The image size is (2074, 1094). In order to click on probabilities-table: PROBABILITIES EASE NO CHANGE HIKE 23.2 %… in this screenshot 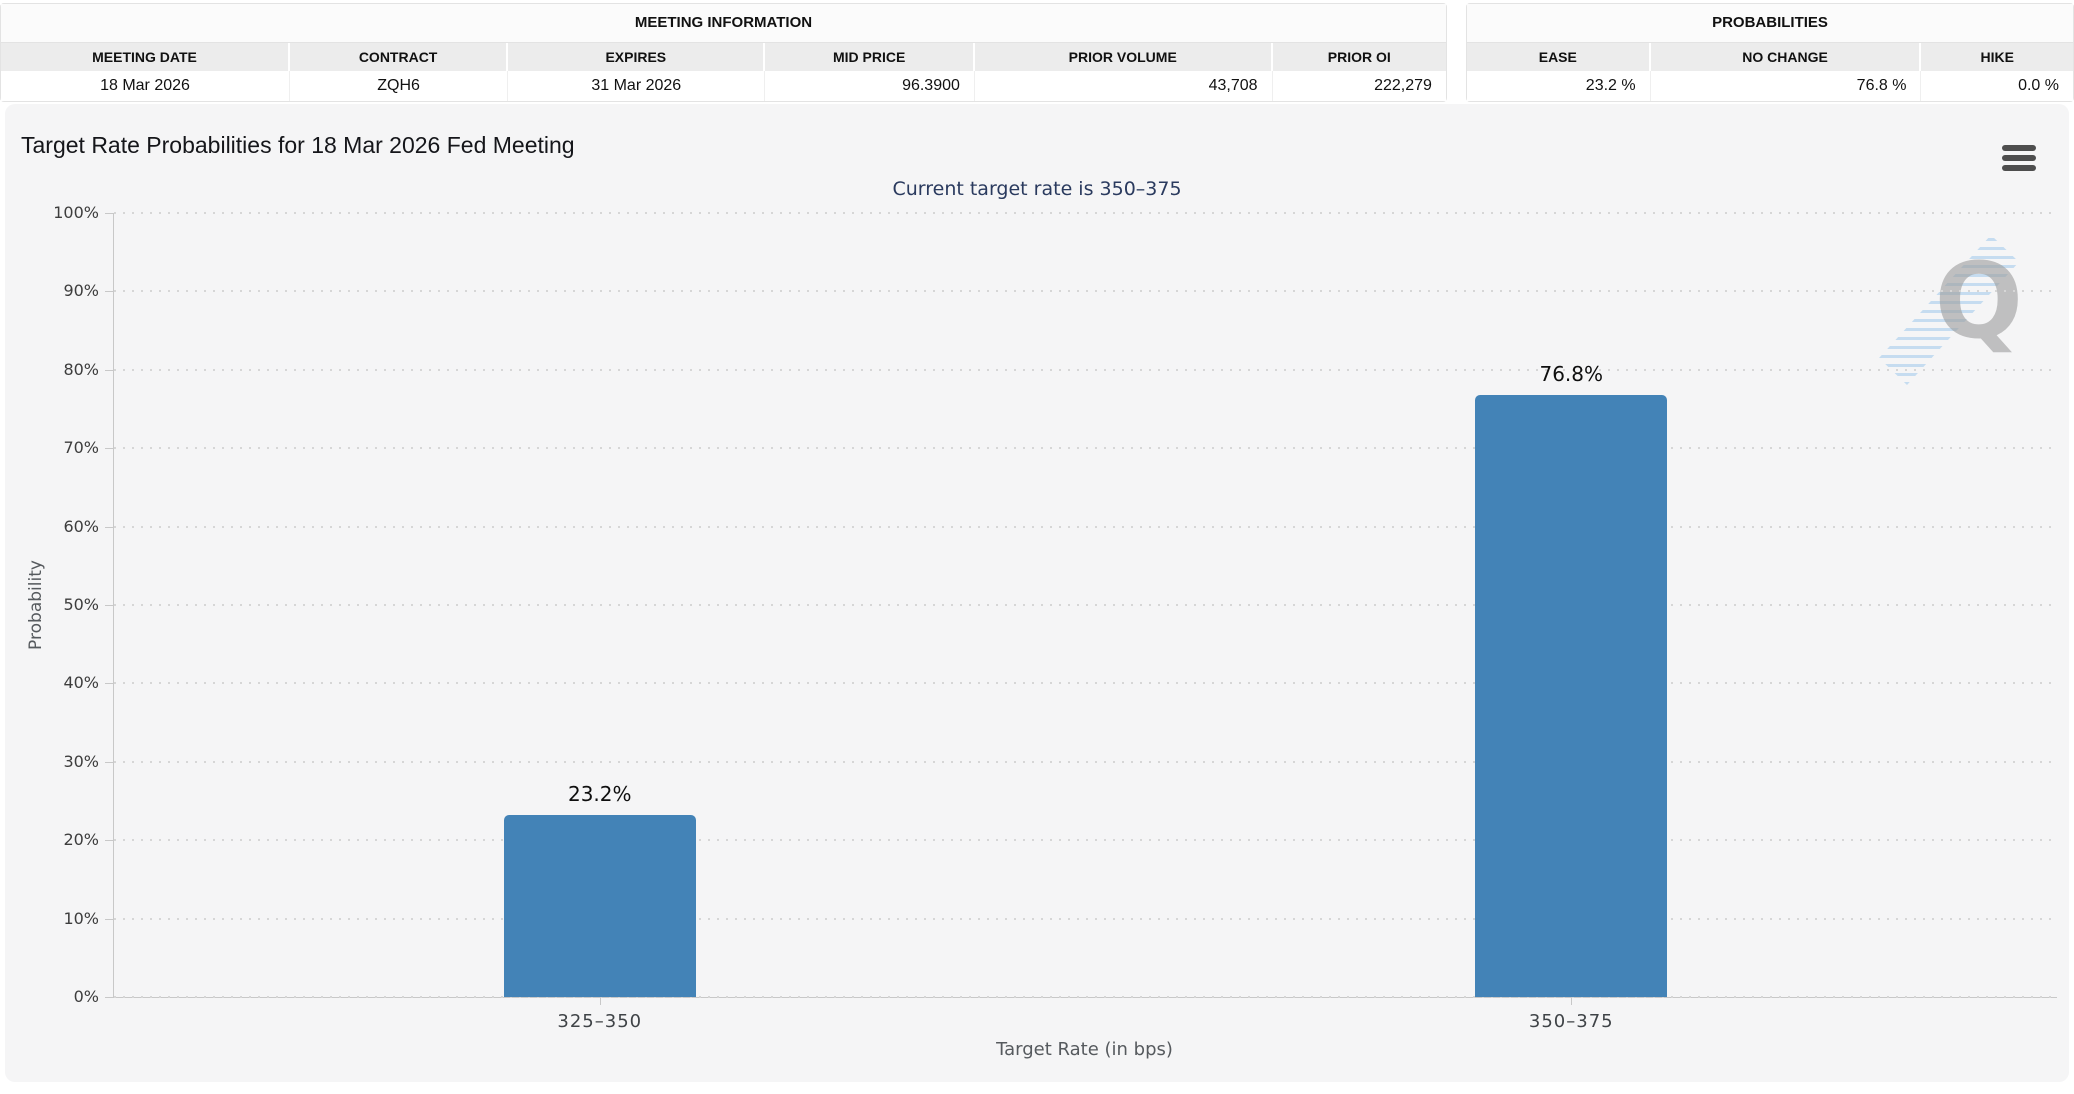, I will do `click(1770, 52)`.